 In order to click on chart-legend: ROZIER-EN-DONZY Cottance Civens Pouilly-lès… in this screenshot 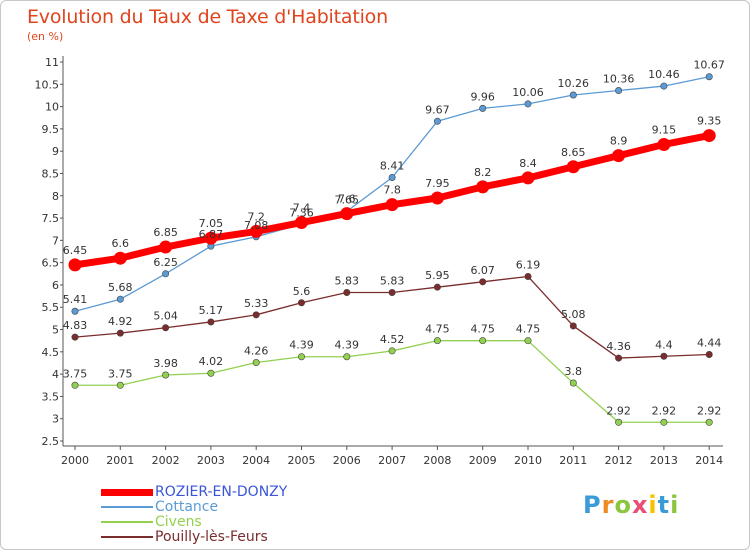, I will do `click(231, 515)`.